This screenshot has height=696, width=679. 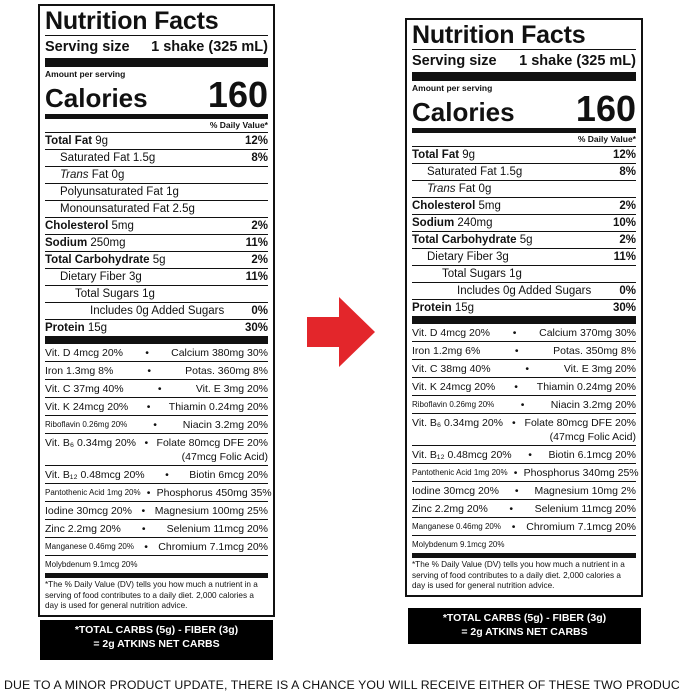 I want to click on nutrient-amount: 5g, so click(x=159, y=260).